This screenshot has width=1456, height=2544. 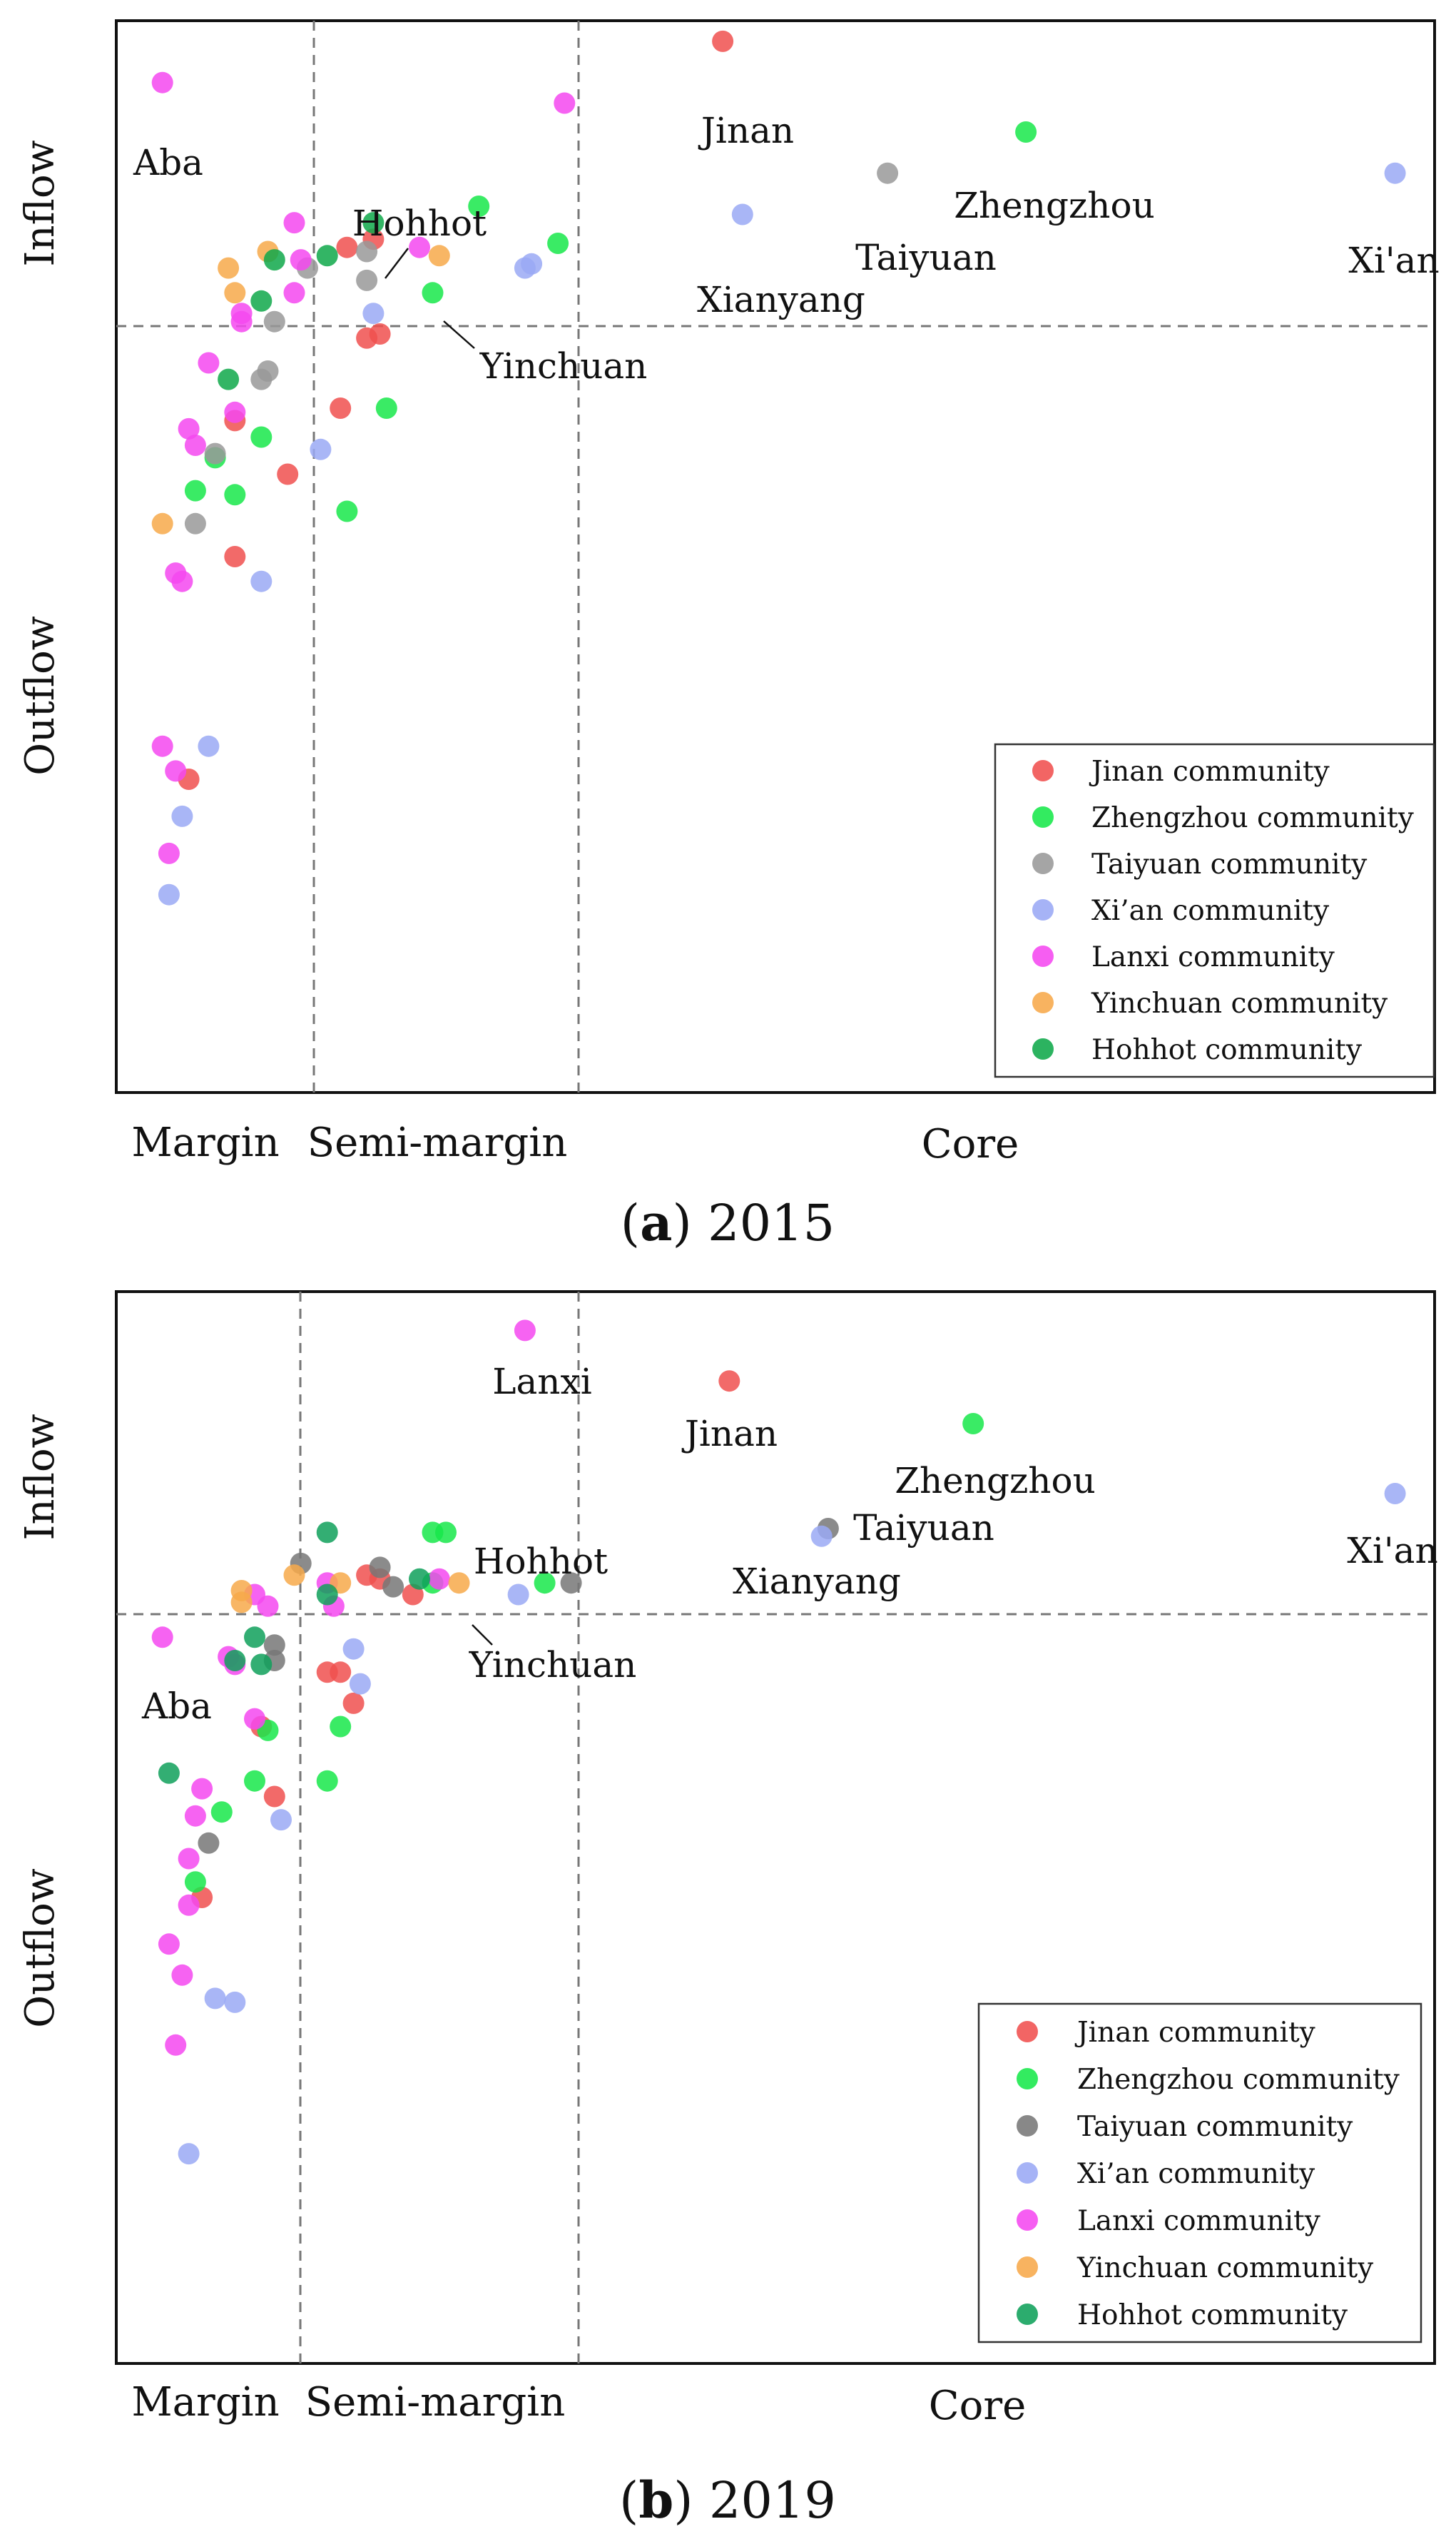 I want to click on panel-b-caption-letter: b, so click(x=655, y=2500).